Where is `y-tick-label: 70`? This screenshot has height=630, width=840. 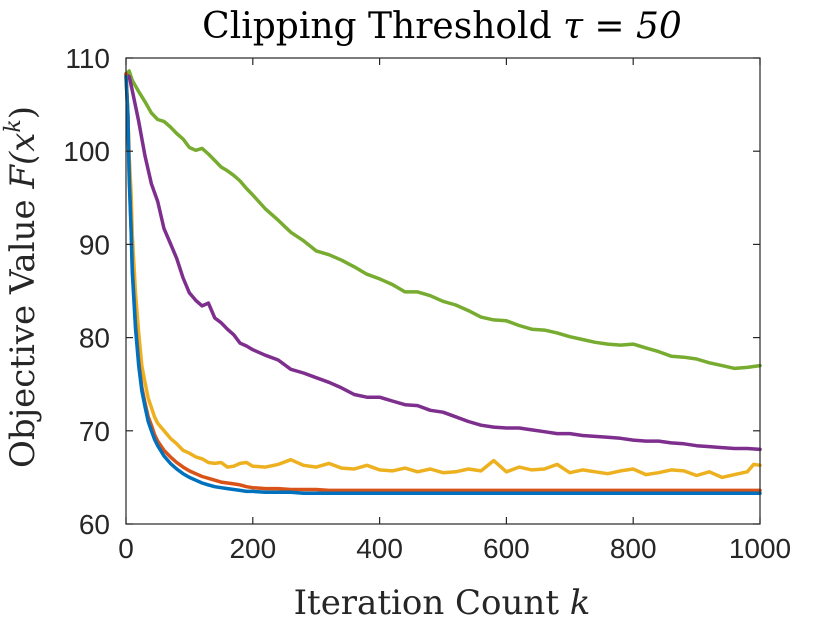
y-tick-label: 70 is located at coordinates (94, 431).